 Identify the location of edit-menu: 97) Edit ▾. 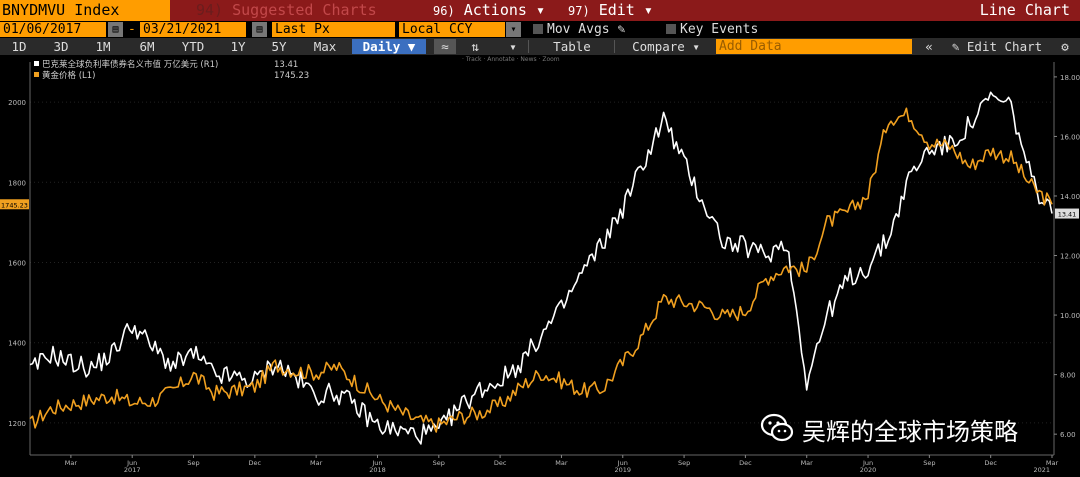
(620, 10).